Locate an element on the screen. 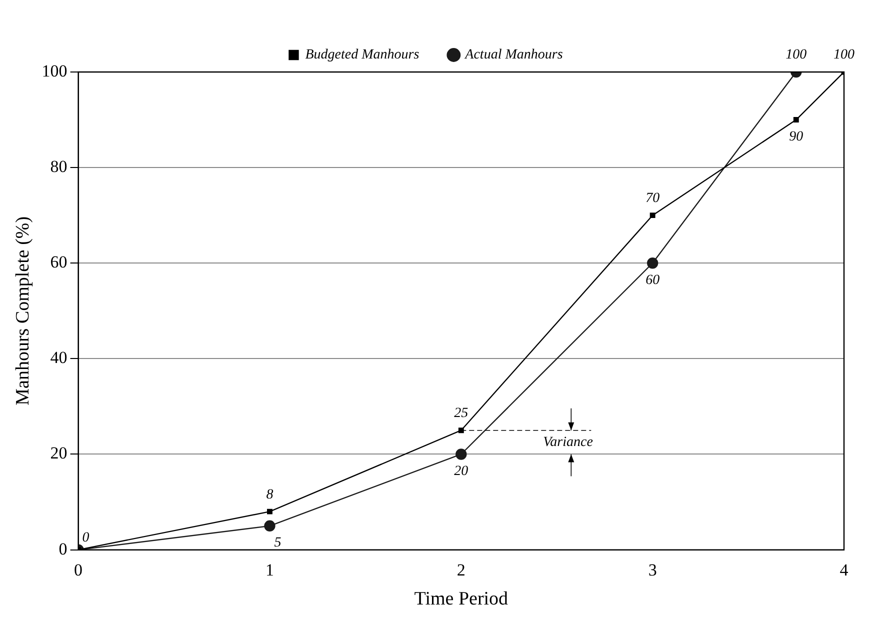 The height and width of the screenshot is (623, 872). annotation: Variance is located at coordinates (568, 442).